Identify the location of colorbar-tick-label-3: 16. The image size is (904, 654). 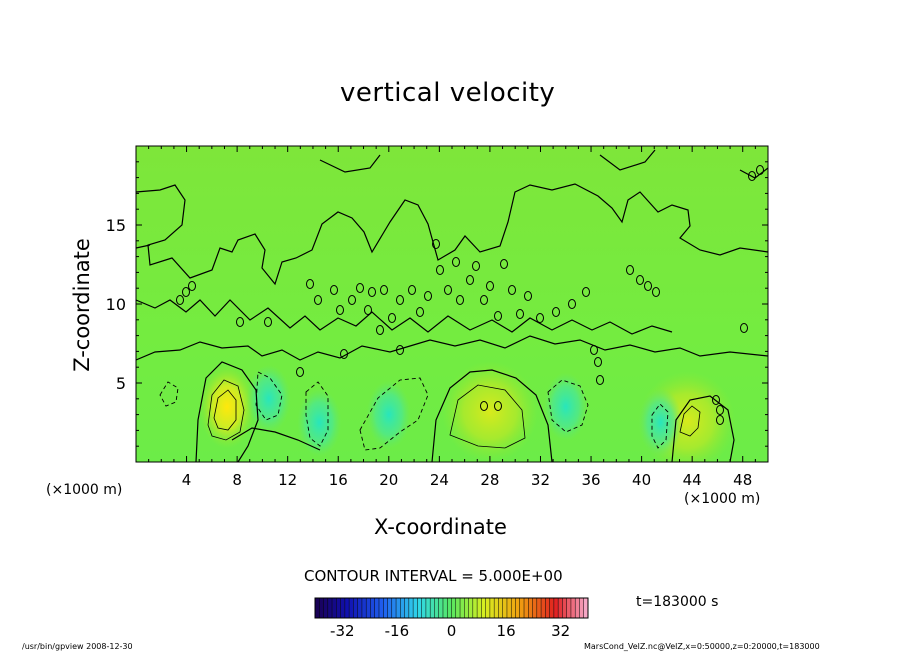
(506, 631).